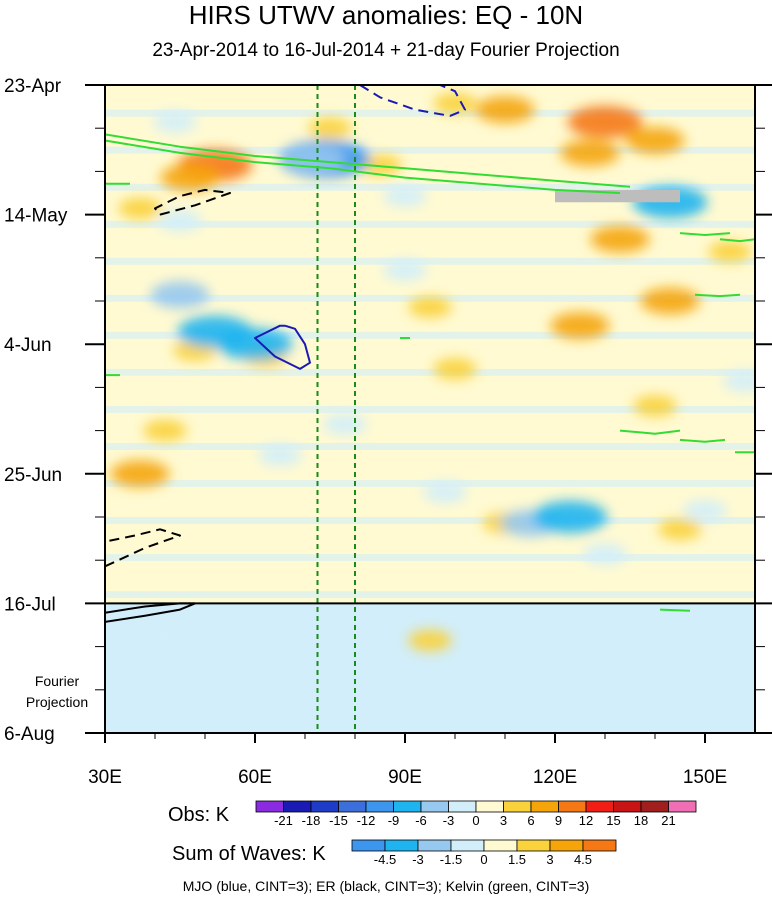 This screenshot has height=900, width=772. What do you see at coordinates (33, 475) in the screenshot?
I see `y-tick-label: 25-Jun` at bounding box center [33, 475].